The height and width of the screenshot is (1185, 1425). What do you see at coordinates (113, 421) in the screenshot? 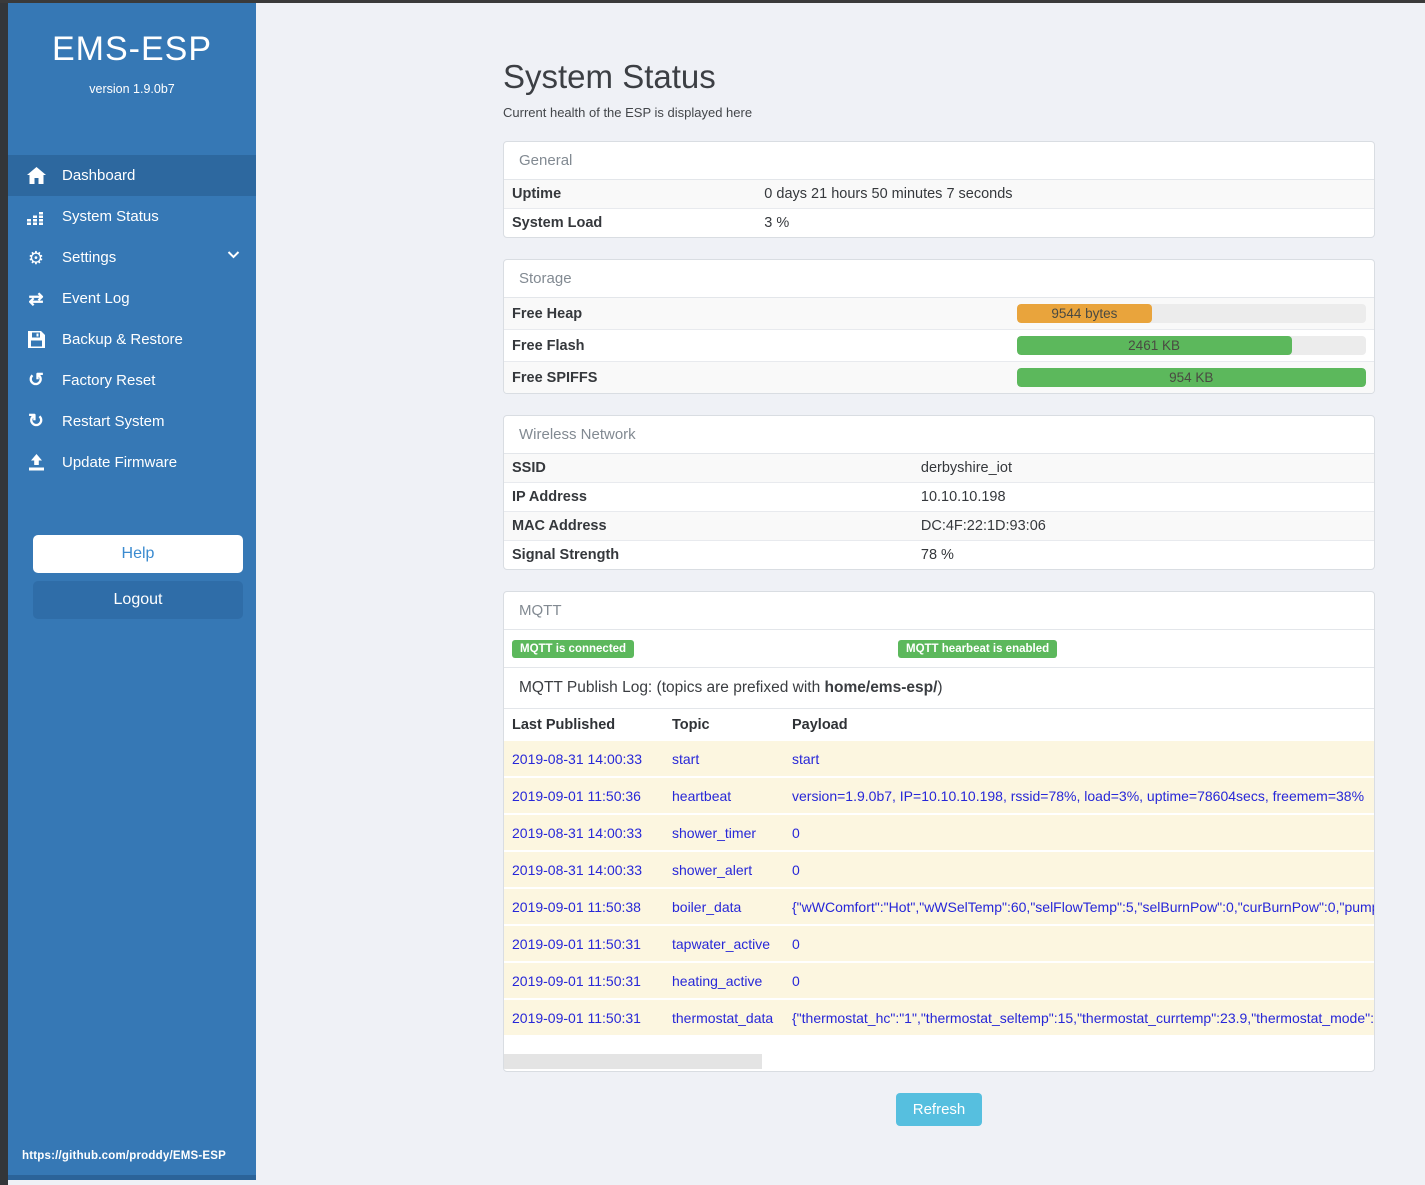
I see `sidebar-item-label: Restart System` at bounding box center [113, 421].